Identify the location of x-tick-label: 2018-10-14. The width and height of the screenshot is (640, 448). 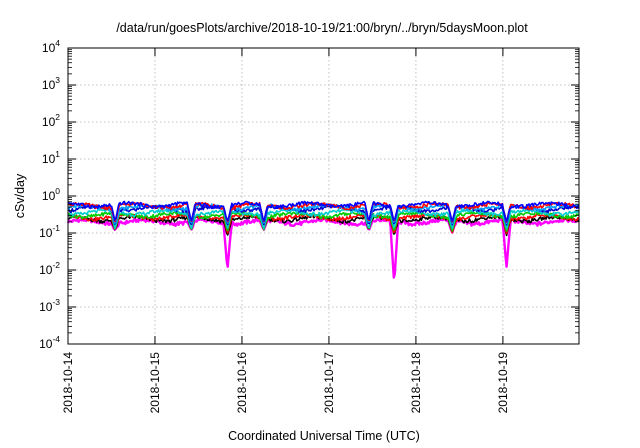
(68, 383).